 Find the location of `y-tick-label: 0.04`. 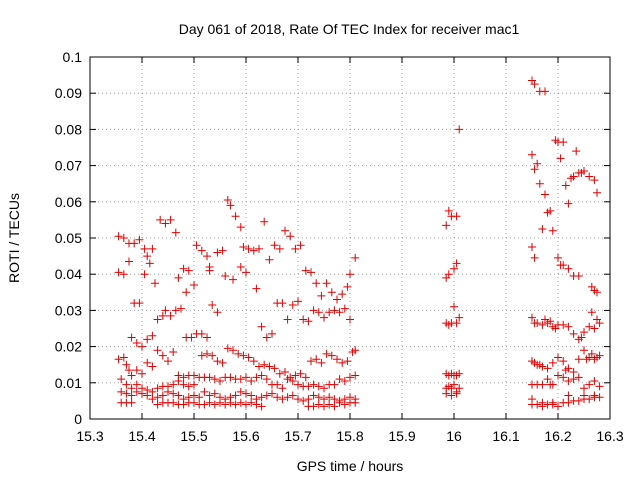

y-tick-label: 0.04 is located at coordinates (68, 274).